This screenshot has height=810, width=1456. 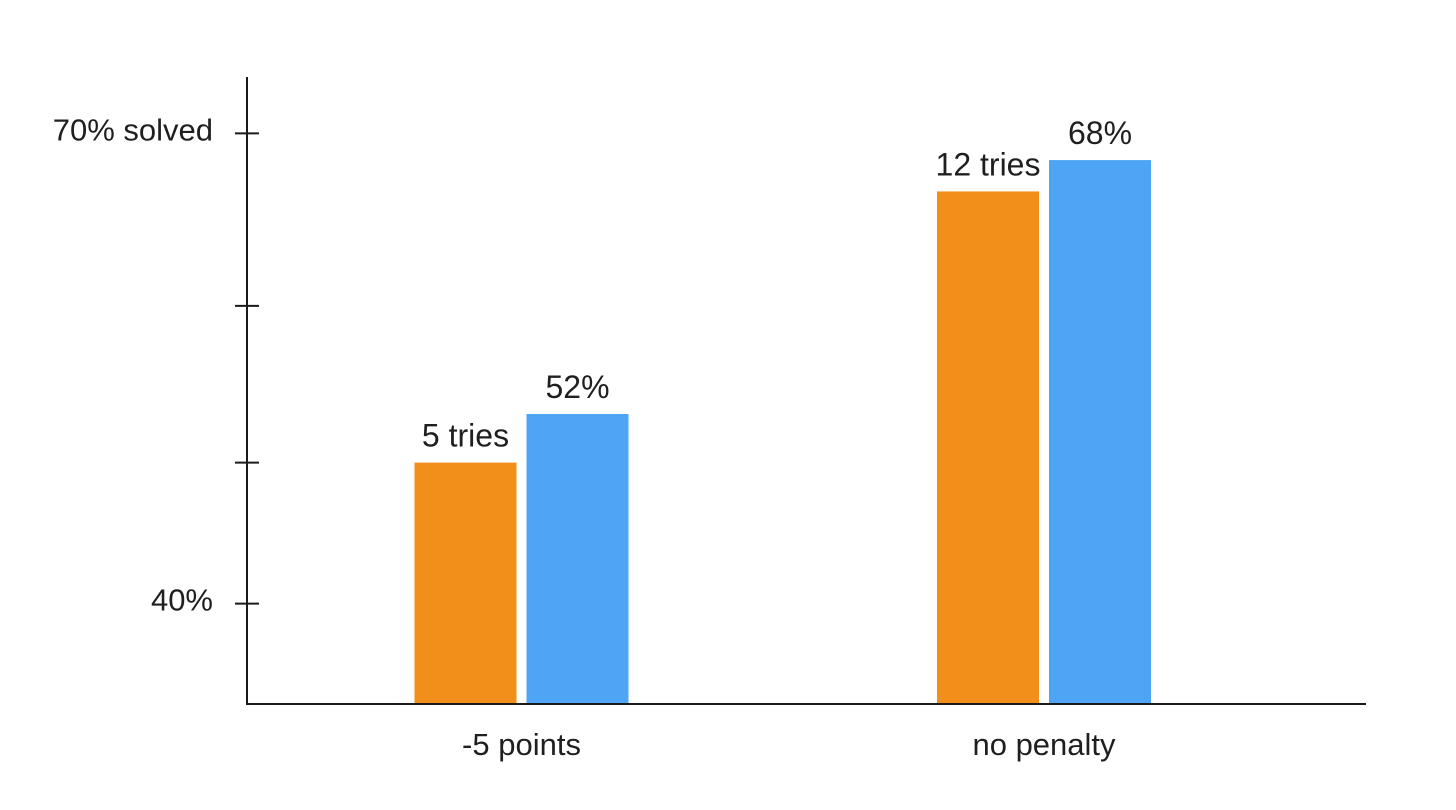 I want to click on category-label-1: no penalty, so click(x=1044, y=744).